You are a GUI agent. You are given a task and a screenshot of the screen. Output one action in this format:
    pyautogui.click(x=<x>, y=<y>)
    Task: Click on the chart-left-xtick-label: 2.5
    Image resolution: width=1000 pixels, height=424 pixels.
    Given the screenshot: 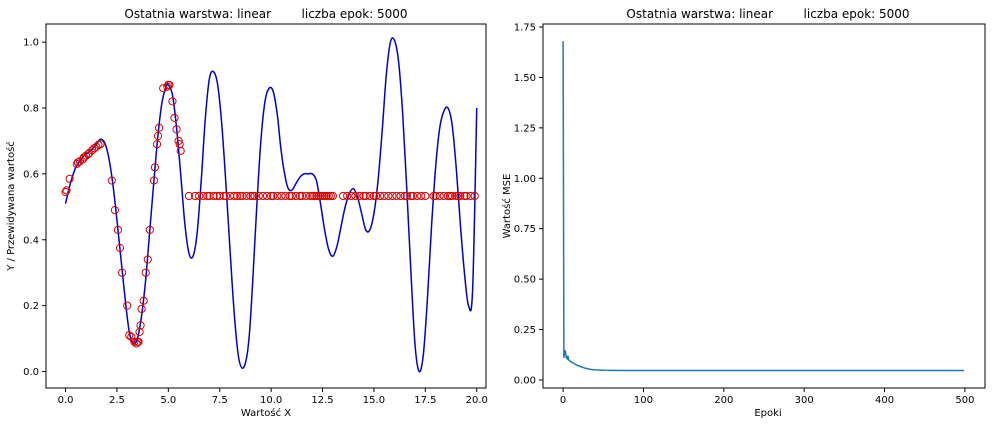 What is the action you would take?
    pyautogui.click(x=117, y=400)
    